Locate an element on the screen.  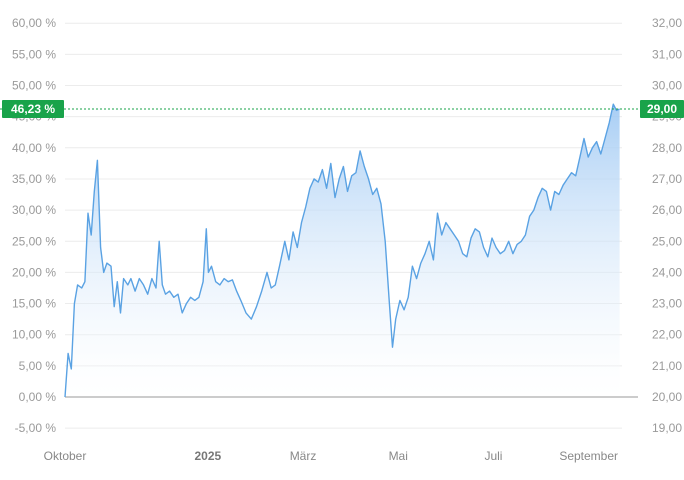
left-tick-label: -5,00 % is located at coordinates (36, 428).